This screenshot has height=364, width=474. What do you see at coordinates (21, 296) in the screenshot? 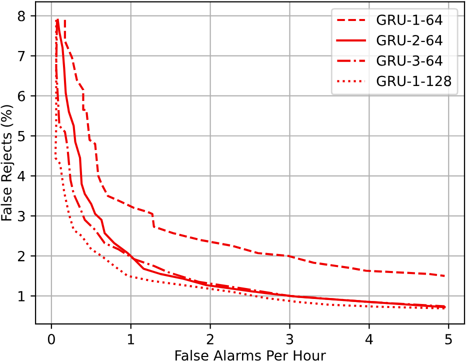
I see `y-tick-label: 1` at bounding box center [21, 296].